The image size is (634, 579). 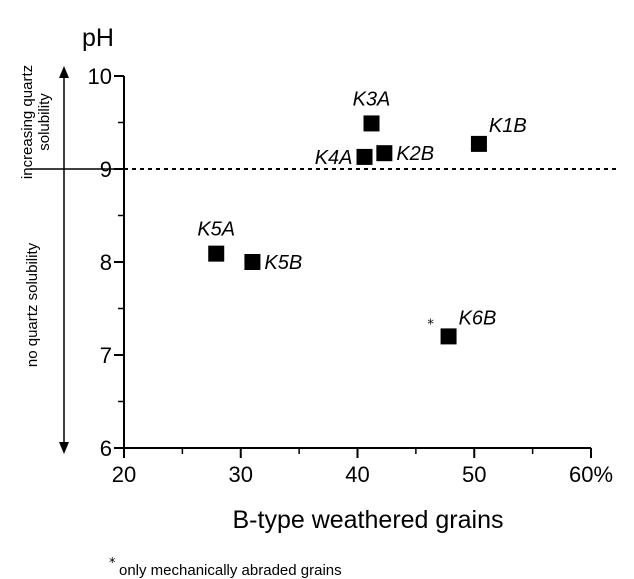 I want to click on data-point-k6b, so click(x=448, y=336).